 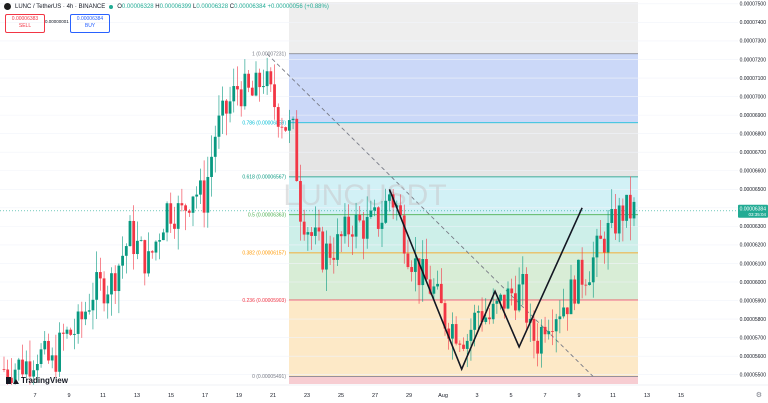 I want to click on price-tick-label: 0.00006100, so click(x=753, y=264).